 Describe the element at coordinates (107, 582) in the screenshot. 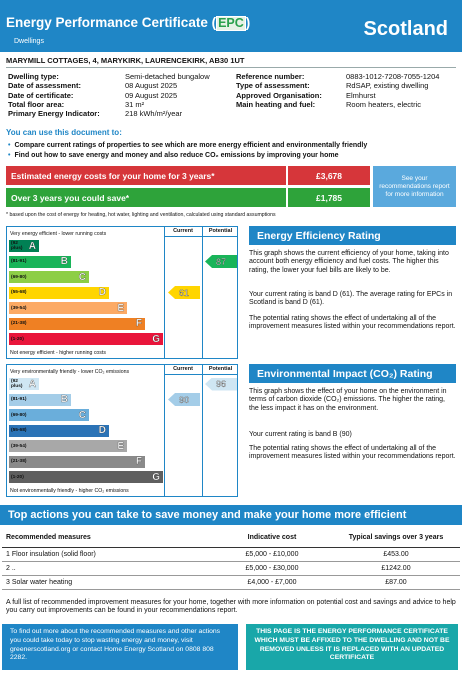

I see `measure-cell: 3 Solar water heating` at that location.